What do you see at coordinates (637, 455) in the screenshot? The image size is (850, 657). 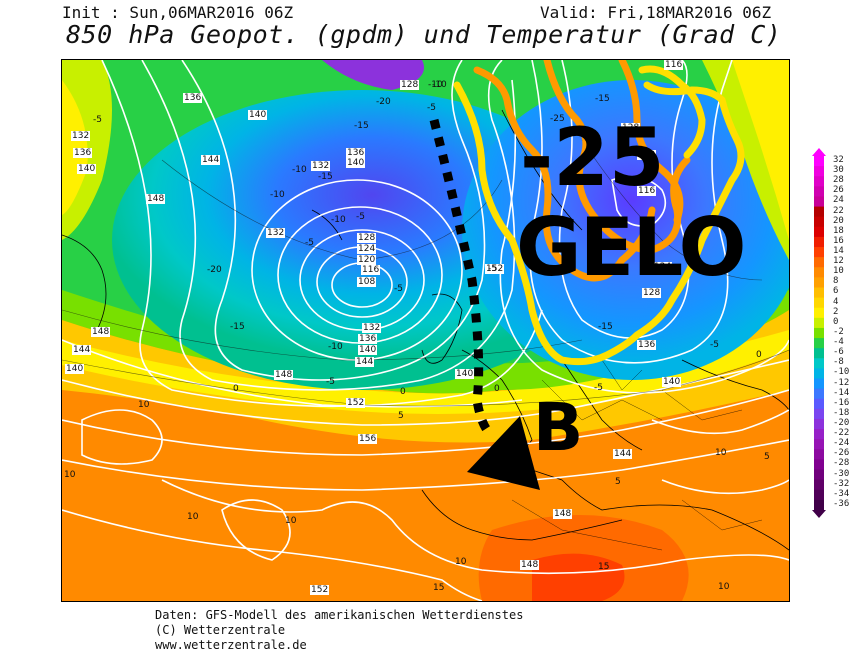 I see `country-borders` at bounding box center [637, 455].